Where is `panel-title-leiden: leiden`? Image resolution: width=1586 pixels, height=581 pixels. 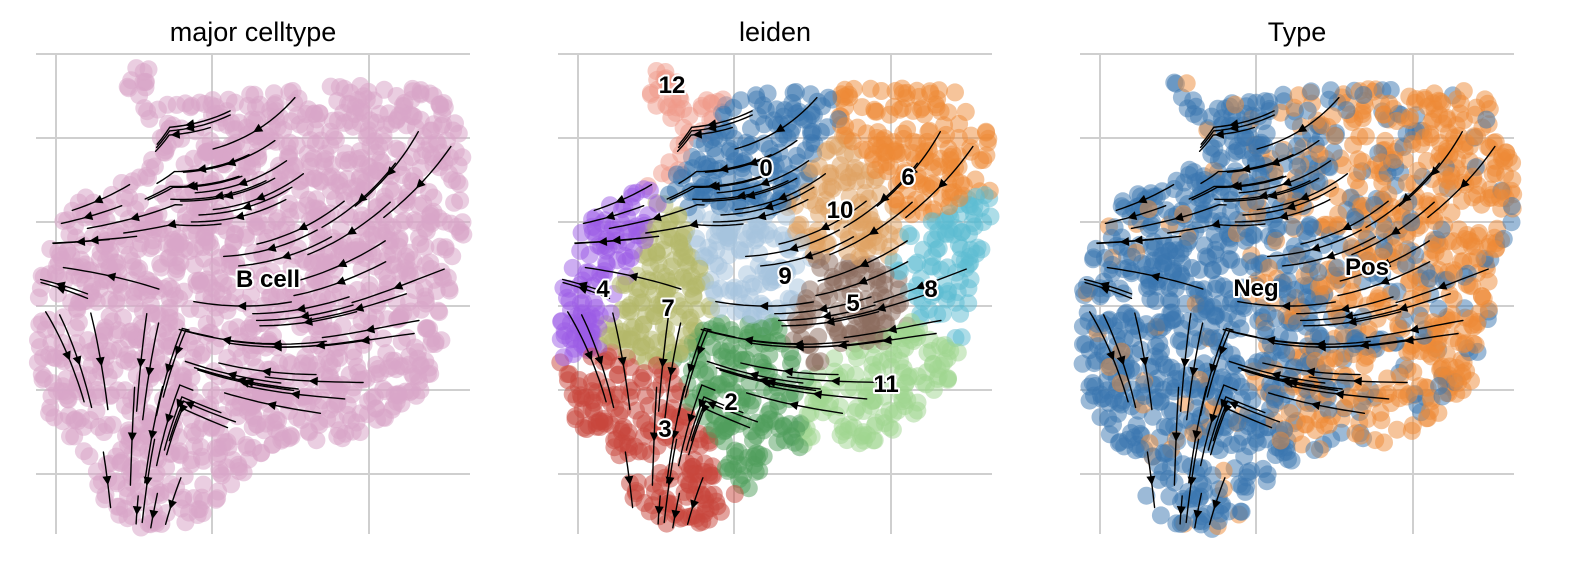 panel-title-leiden: leiden is located at coordinates (775, 32).